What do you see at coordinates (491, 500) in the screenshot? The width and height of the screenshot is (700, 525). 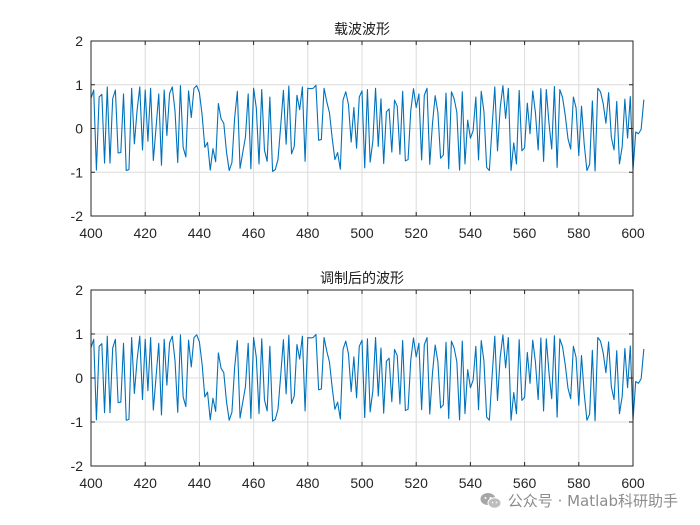 I see `wechat-icon` at bounding box center [491, 500].